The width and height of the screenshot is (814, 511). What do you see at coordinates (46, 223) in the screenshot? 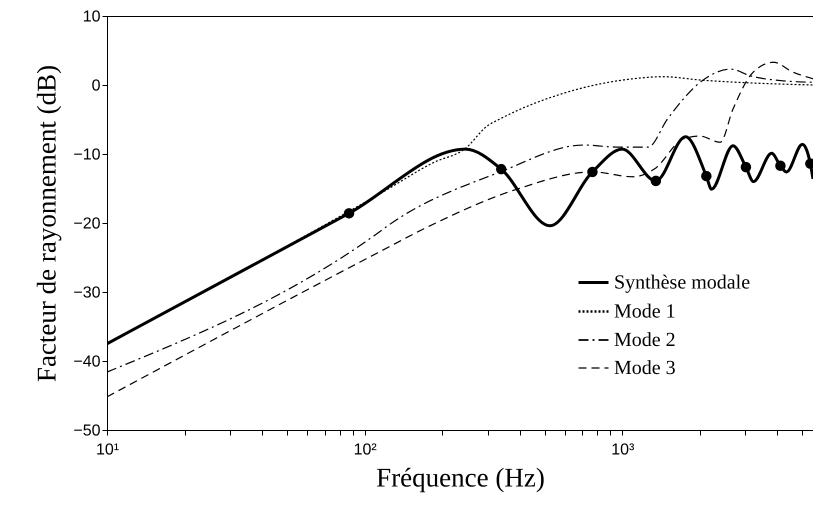
I see `y-axis-title: Facteur de rayonnement (dB)` at bounding box center [46, 223].